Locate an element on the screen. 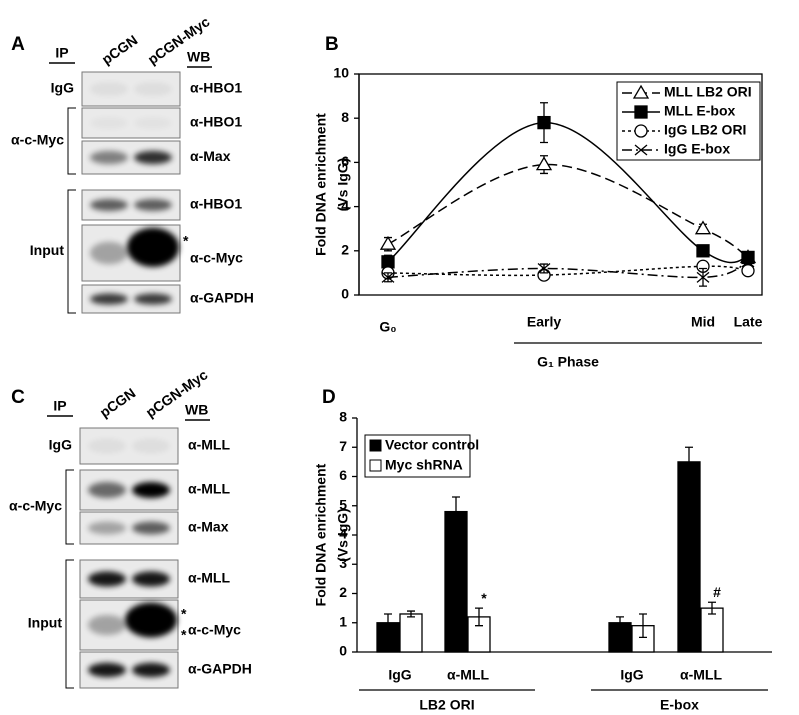 Image resolution: width=799 pixels, height=715 pixels. legend-label: Myc shRNA is located at coordinates (424, 465).